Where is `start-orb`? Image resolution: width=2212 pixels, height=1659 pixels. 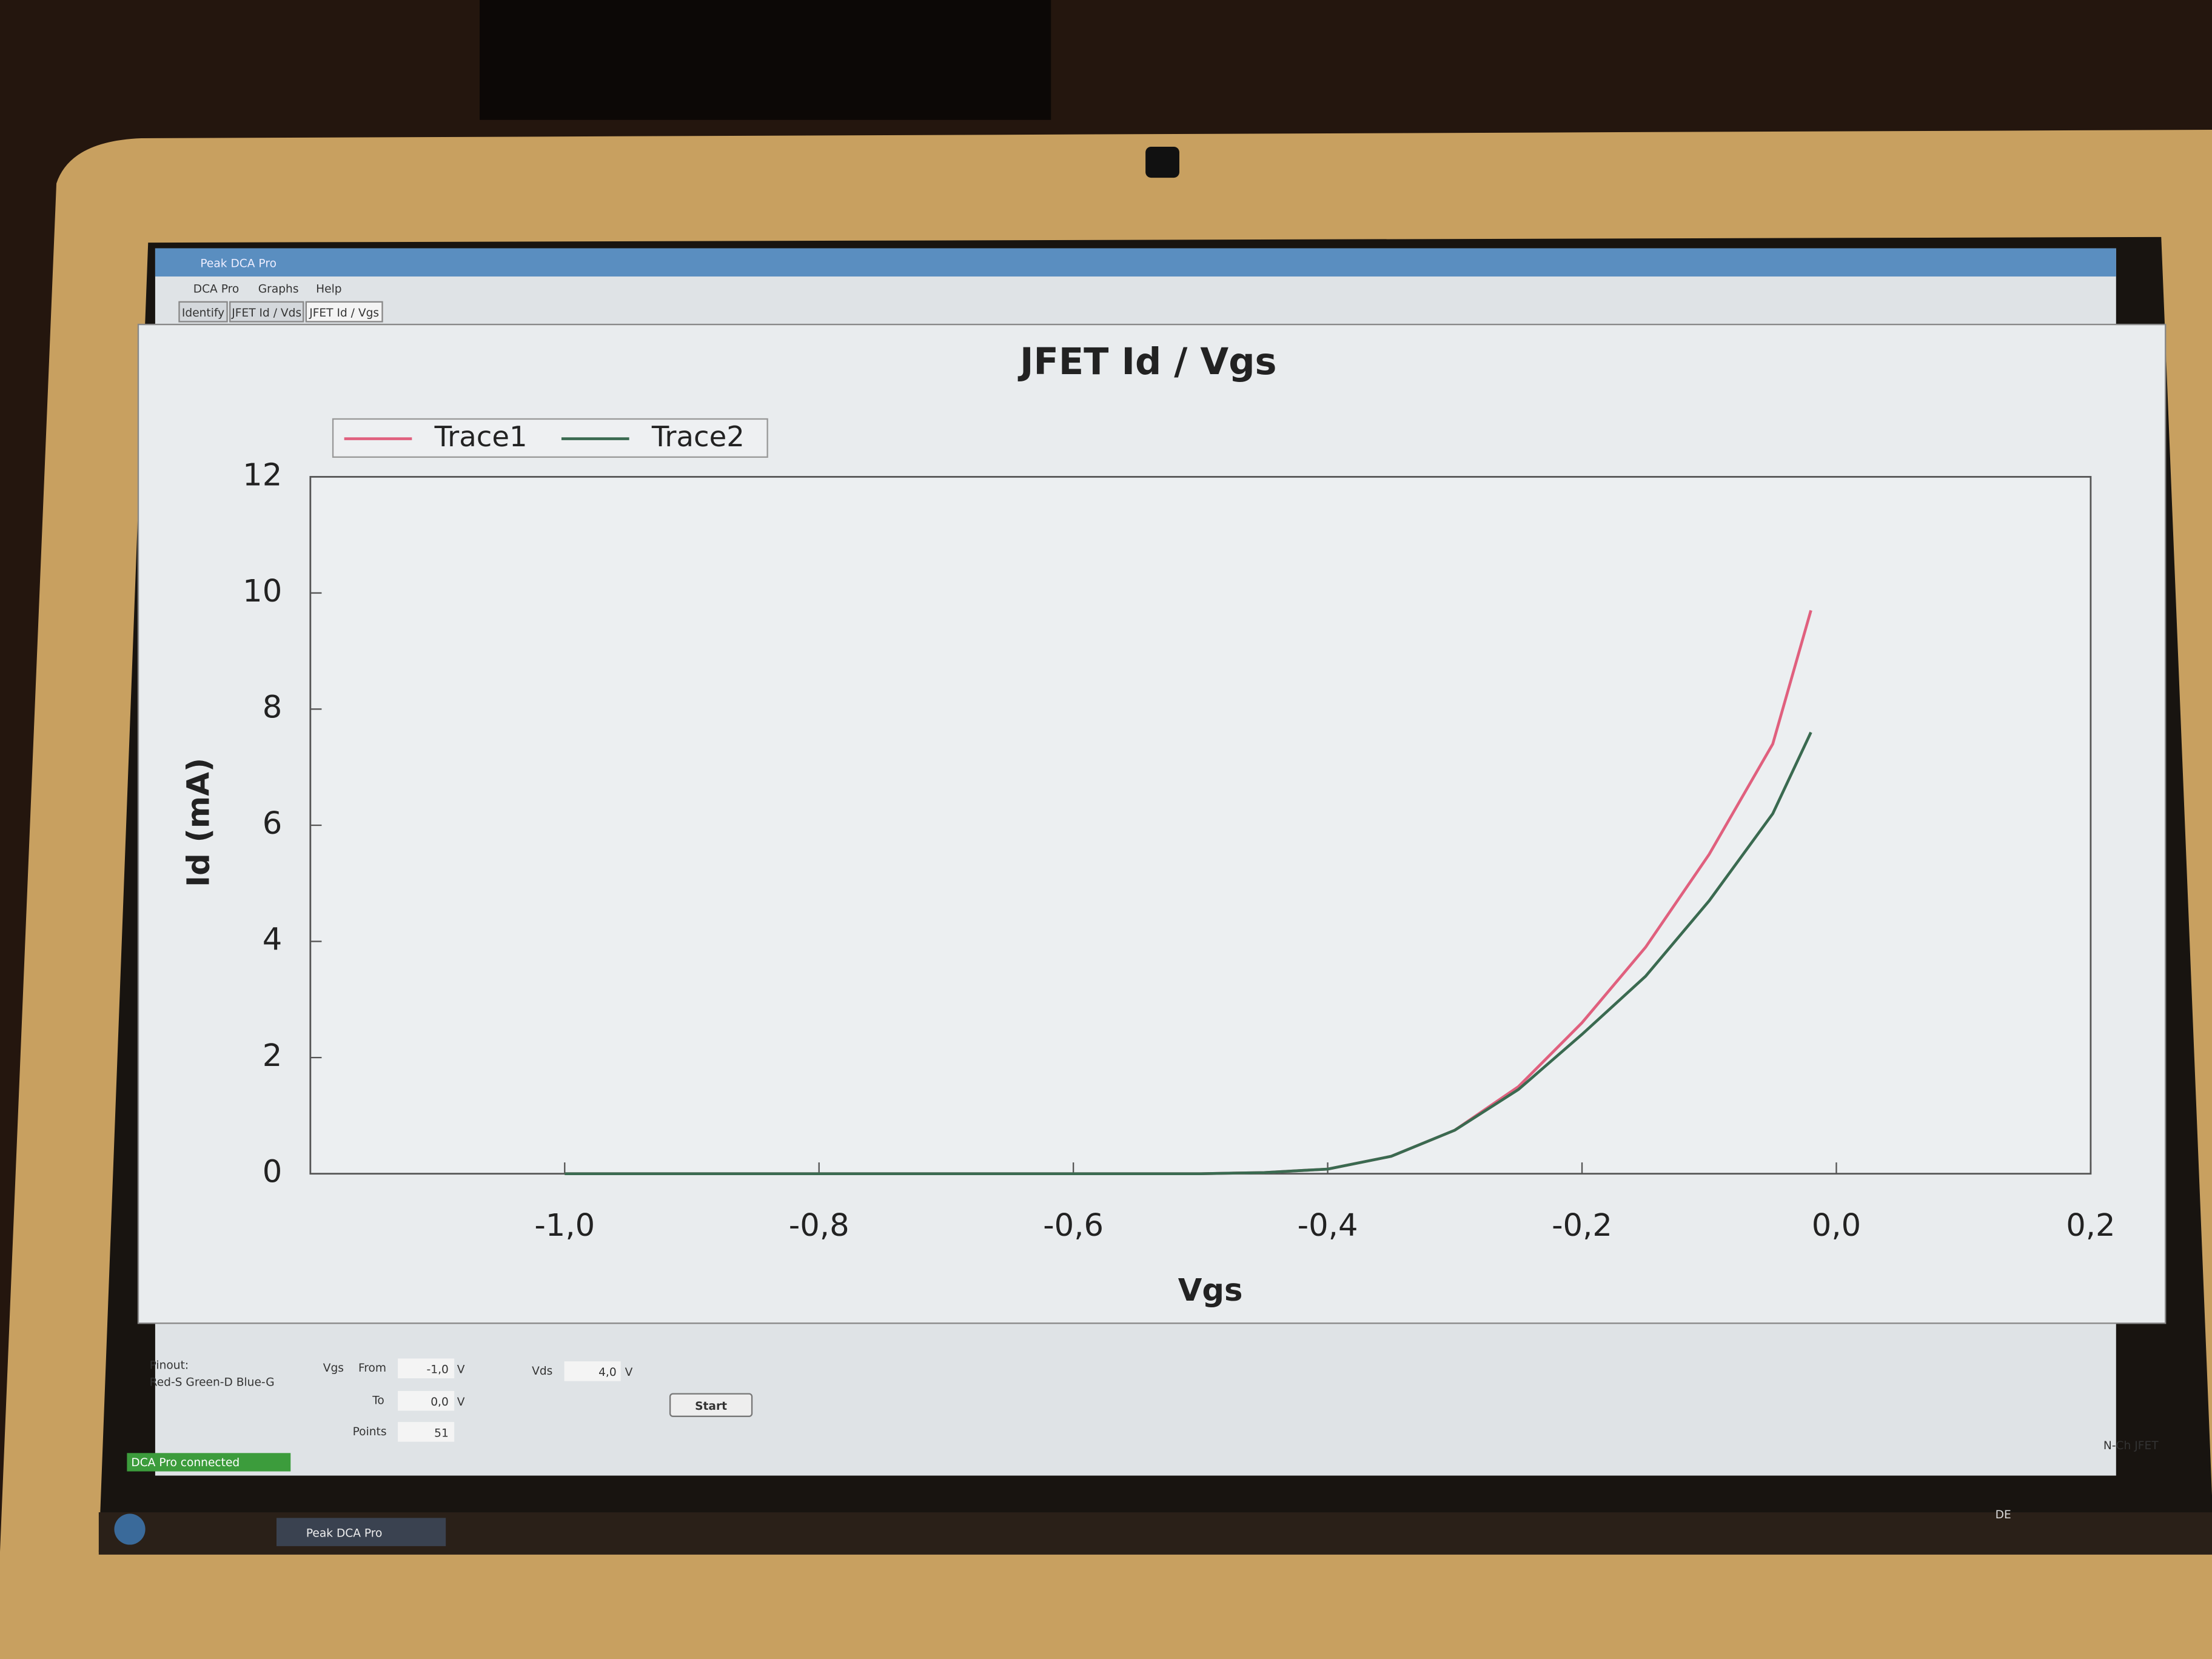 start-orb is located at coordinates (130, 1529).